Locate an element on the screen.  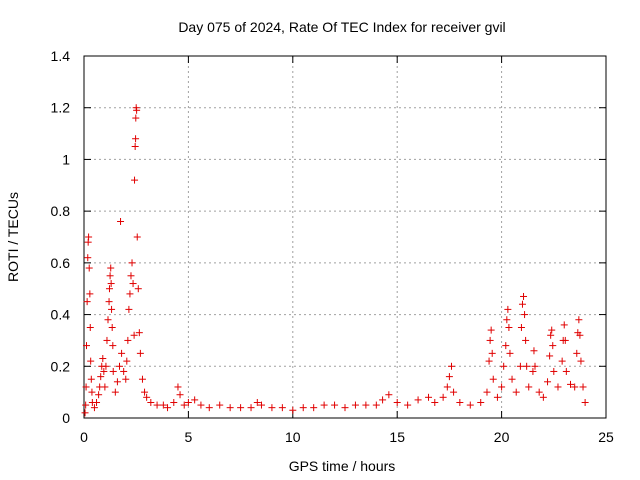
x-tick-label: 20 is located at coordinates (502, 437).